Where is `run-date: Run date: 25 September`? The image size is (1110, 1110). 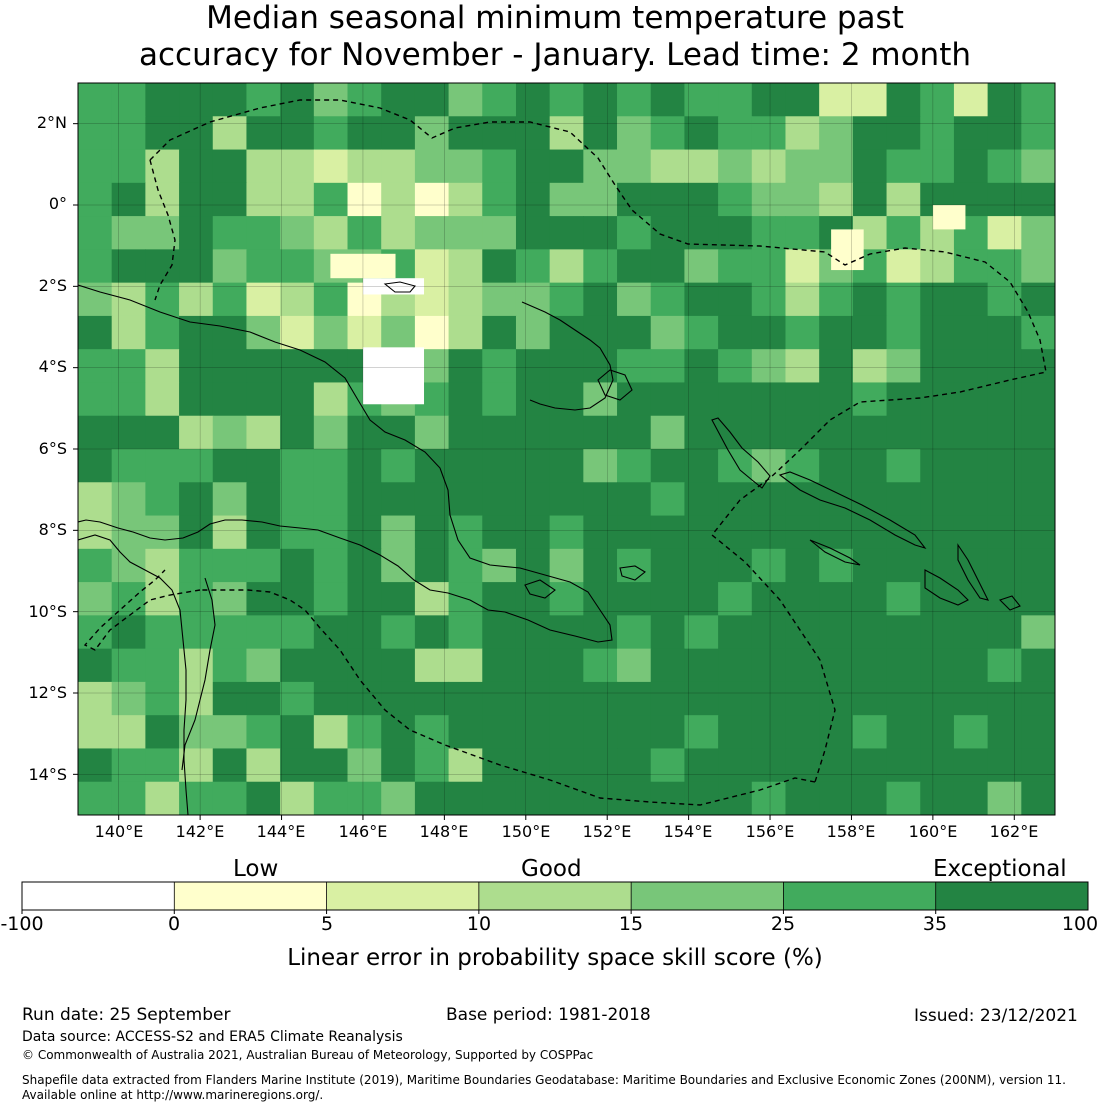
run-date: Run date: 25 September is located at coordinates (126, 1015).